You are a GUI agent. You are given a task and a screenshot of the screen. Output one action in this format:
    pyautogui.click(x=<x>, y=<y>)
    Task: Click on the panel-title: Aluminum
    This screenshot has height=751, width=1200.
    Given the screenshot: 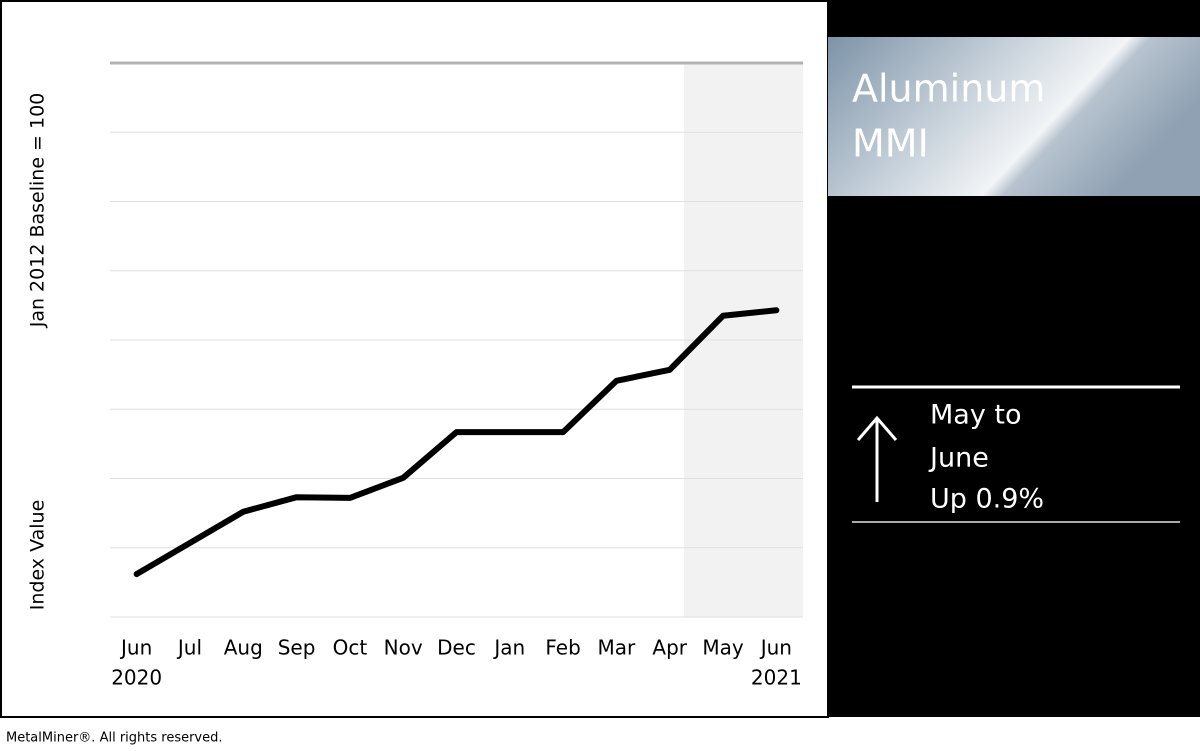 What is the action you would take?
    pyautogui.click(x=948, y=89)
    